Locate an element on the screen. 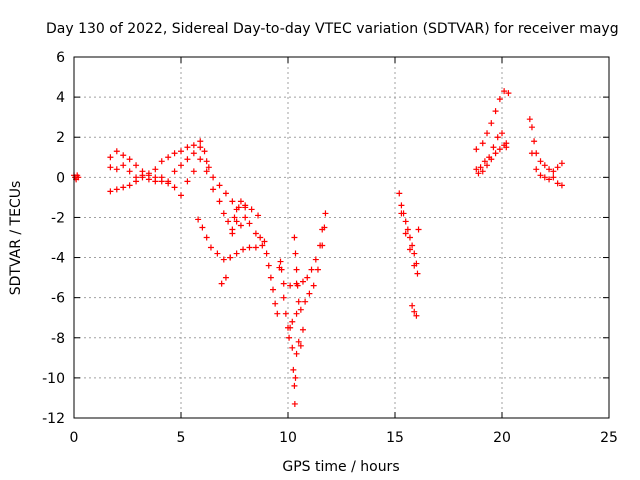  x-tick-label: 10 is located at coordinates (288, 438).